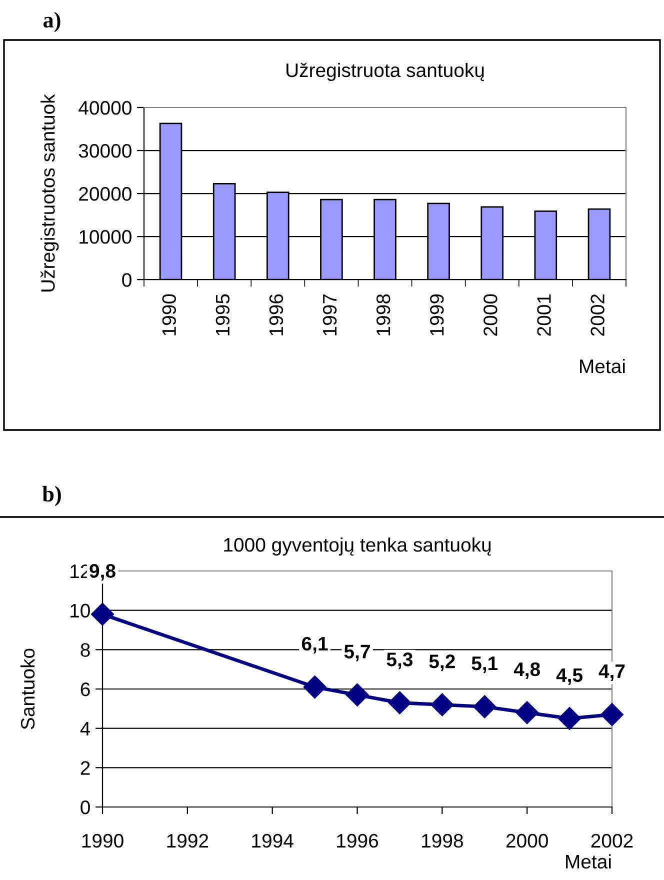  Describe the element at coordinates (105, 107) in the screenshot. I see `y-tick-label: 40000` at that location.